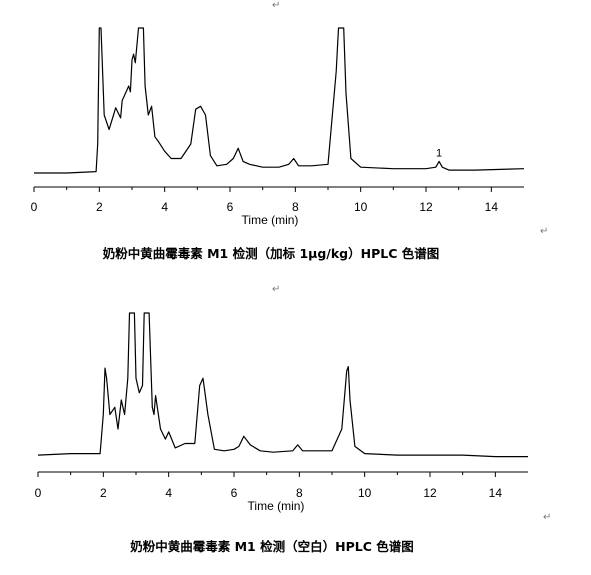 This screenshot has height=575, width=591. Describe the element at coordinates (271, 253) in the screenshot. I see `chart-caption: 奶粉中黄曲霉毒素 M1 检测（加标 1μg/kg）HPLC 色谱图` at that location.